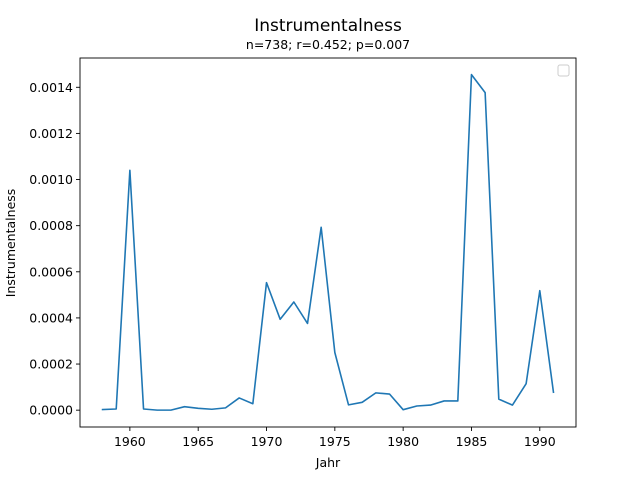 The height and width of the screenshot is (480, 640). I want to click on y-tick-label: 0.0008, so click(51, 225).